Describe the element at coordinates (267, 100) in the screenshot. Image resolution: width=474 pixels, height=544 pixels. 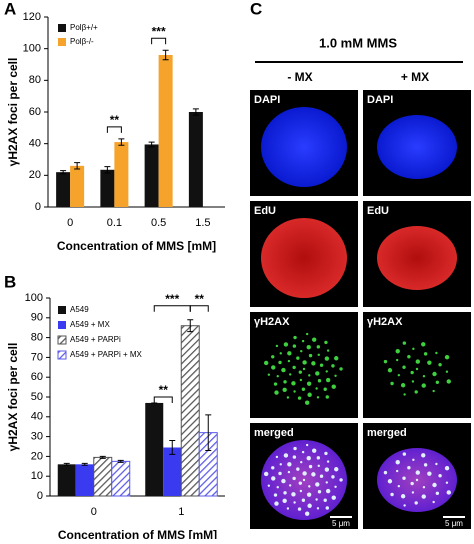
I see `channel-label: DAPI` at that location.